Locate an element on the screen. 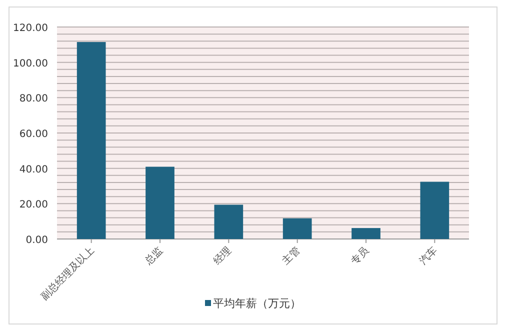  y-tick-label: 20.00 is located at coordinates (33, 205).